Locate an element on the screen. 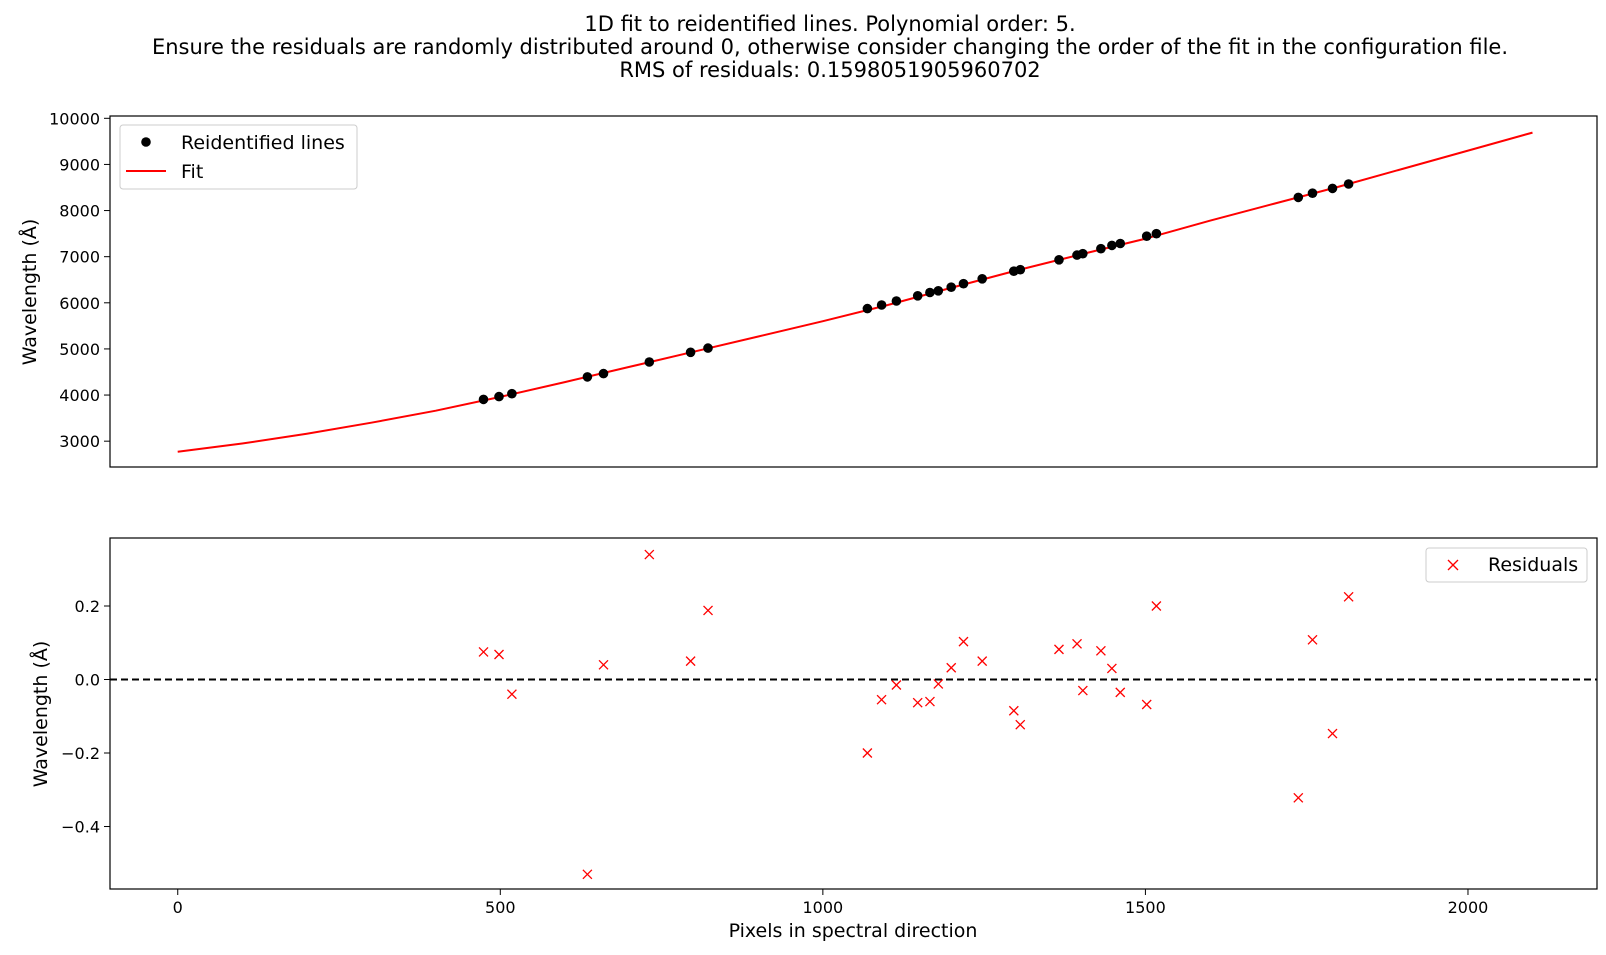 This screenshot has width=1606, height=955. x-tick-label: 500 is located at coordinates (500, 907).